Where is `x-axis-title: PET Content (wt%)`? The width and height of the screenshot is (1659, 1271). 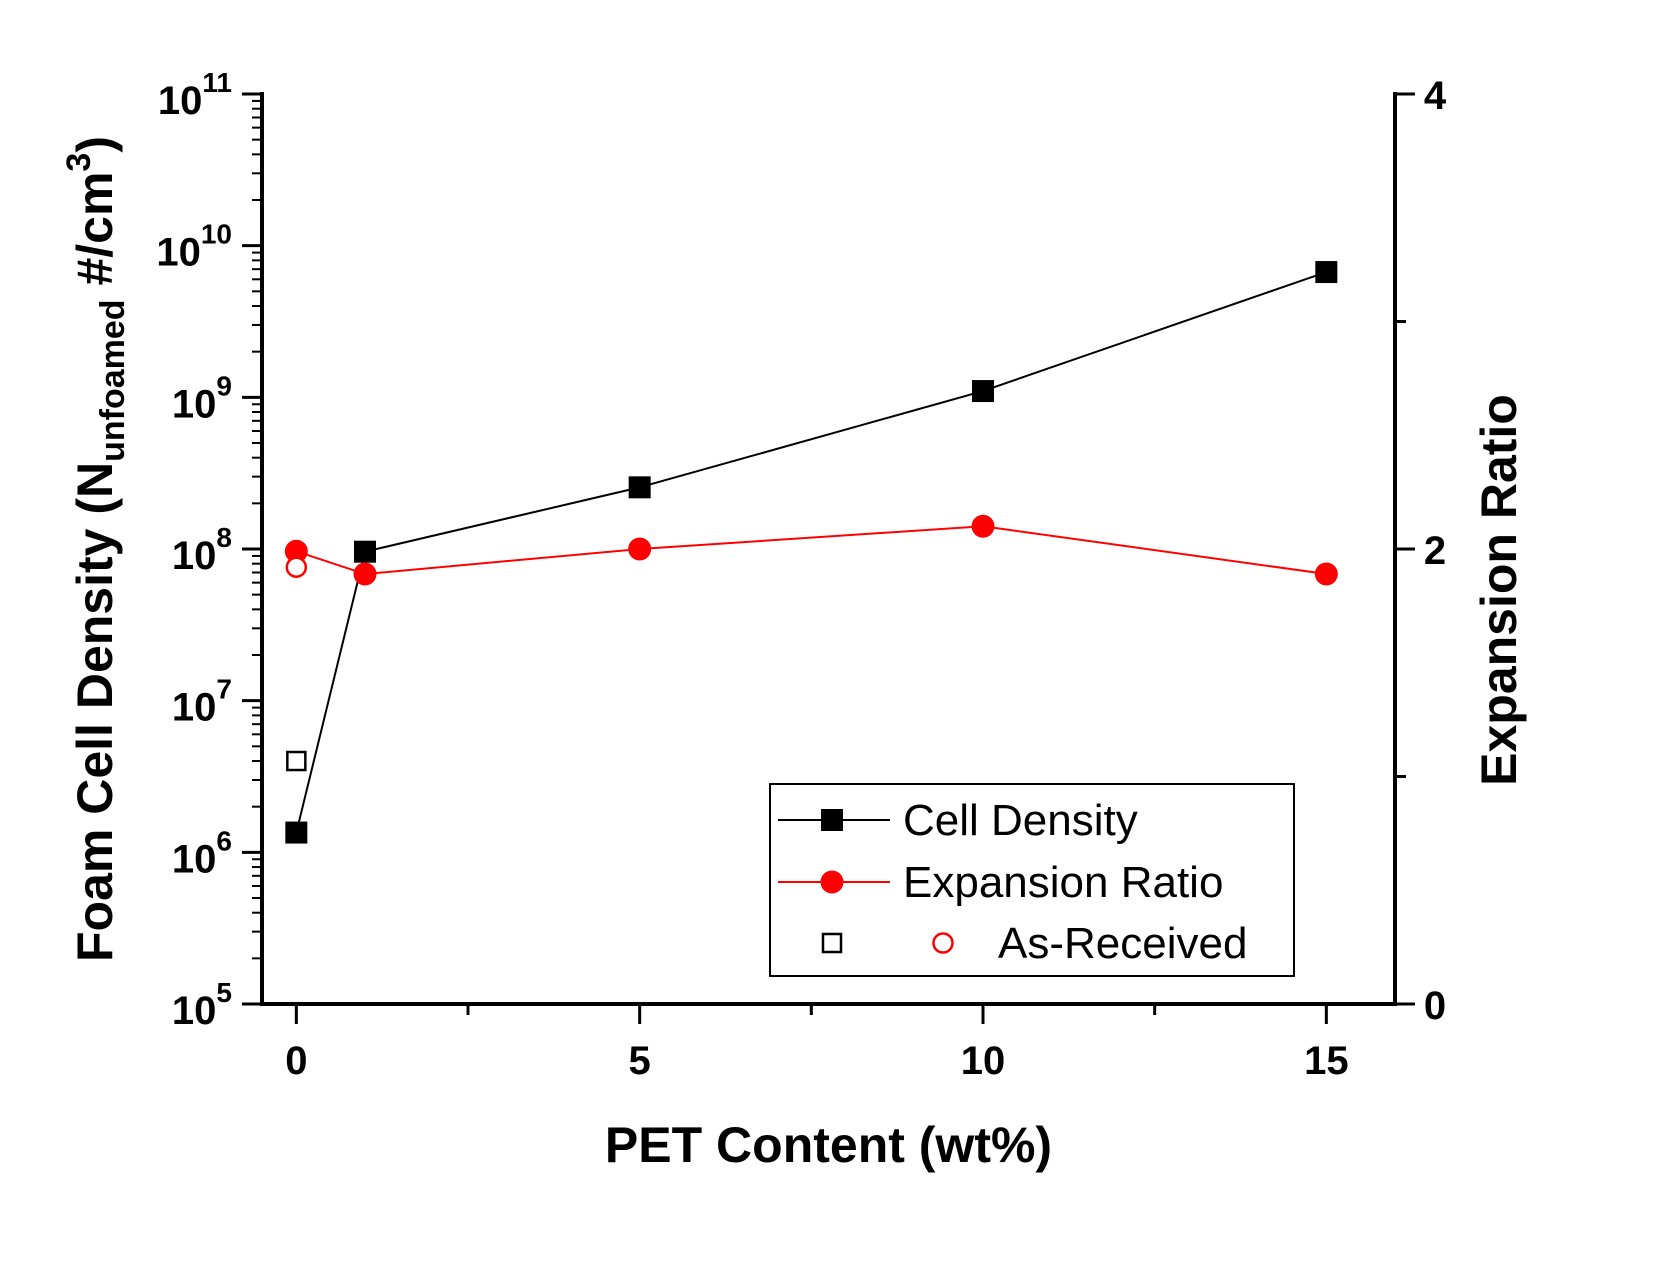 x-axis-title: PET Content (wt%) is located at coordinates (828, 1145).